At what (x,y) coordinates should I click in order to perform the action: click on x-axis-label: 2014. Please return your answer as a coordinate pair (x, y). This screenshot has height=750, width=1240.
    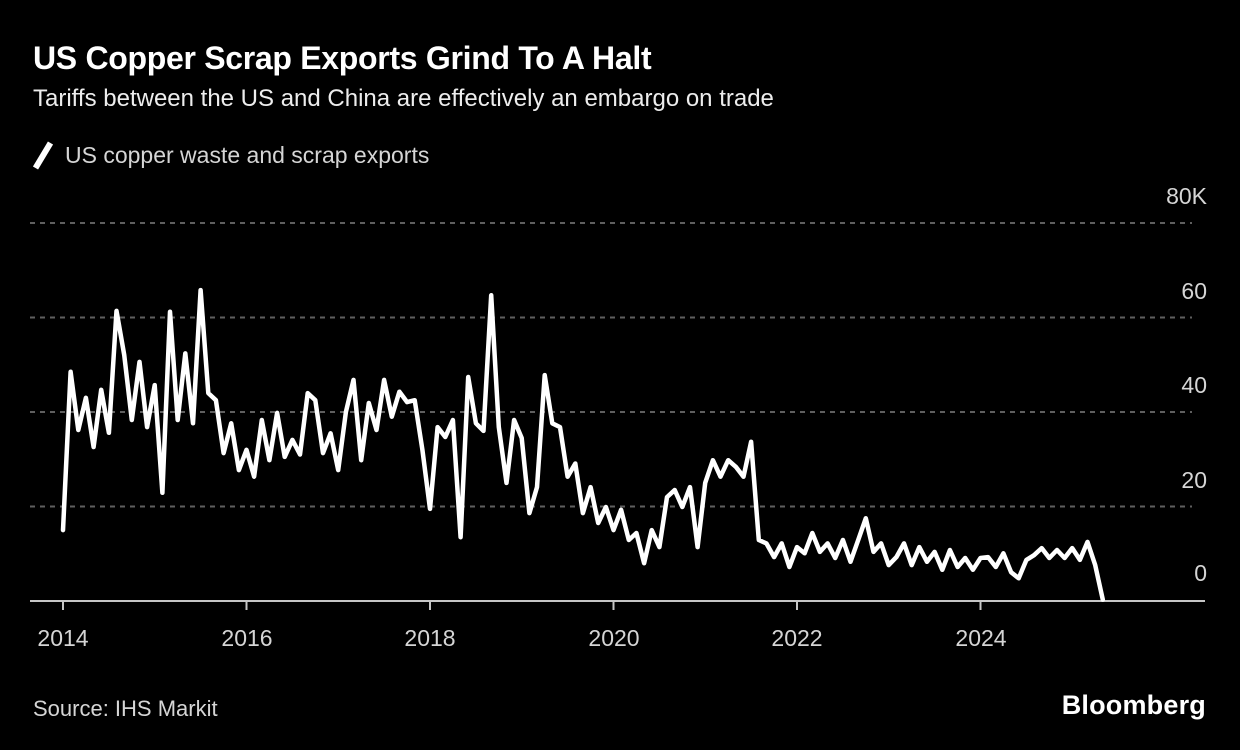
    Looking at the image, I should click on (63, 638).